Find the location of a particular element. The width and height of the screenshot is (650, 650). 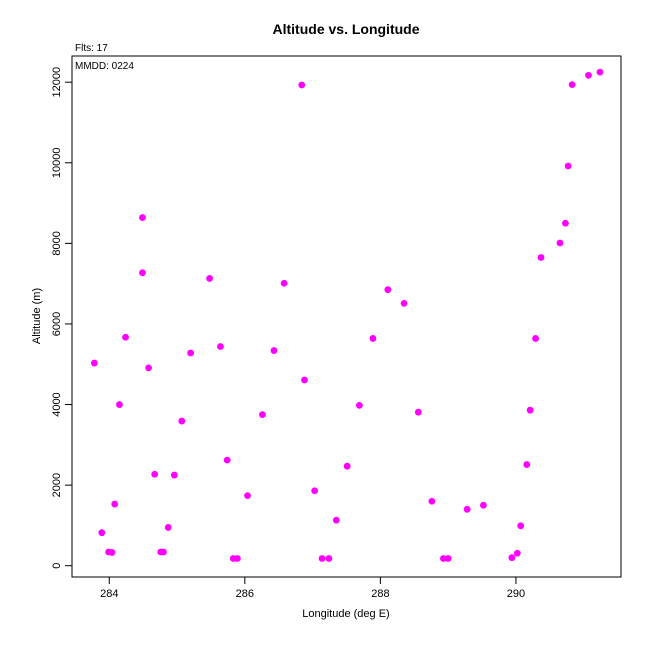

x-axis-label: Longitude (deg E) is located at coordinates (345, 614).